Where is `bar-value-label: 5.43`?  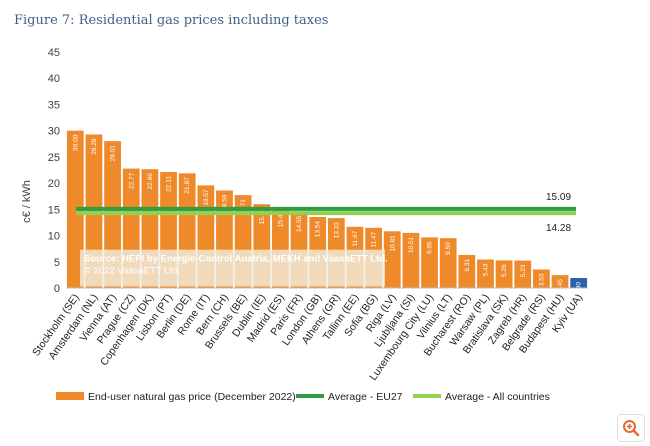 bar-value-label: 5.43 is located at coordinates (485, 269).